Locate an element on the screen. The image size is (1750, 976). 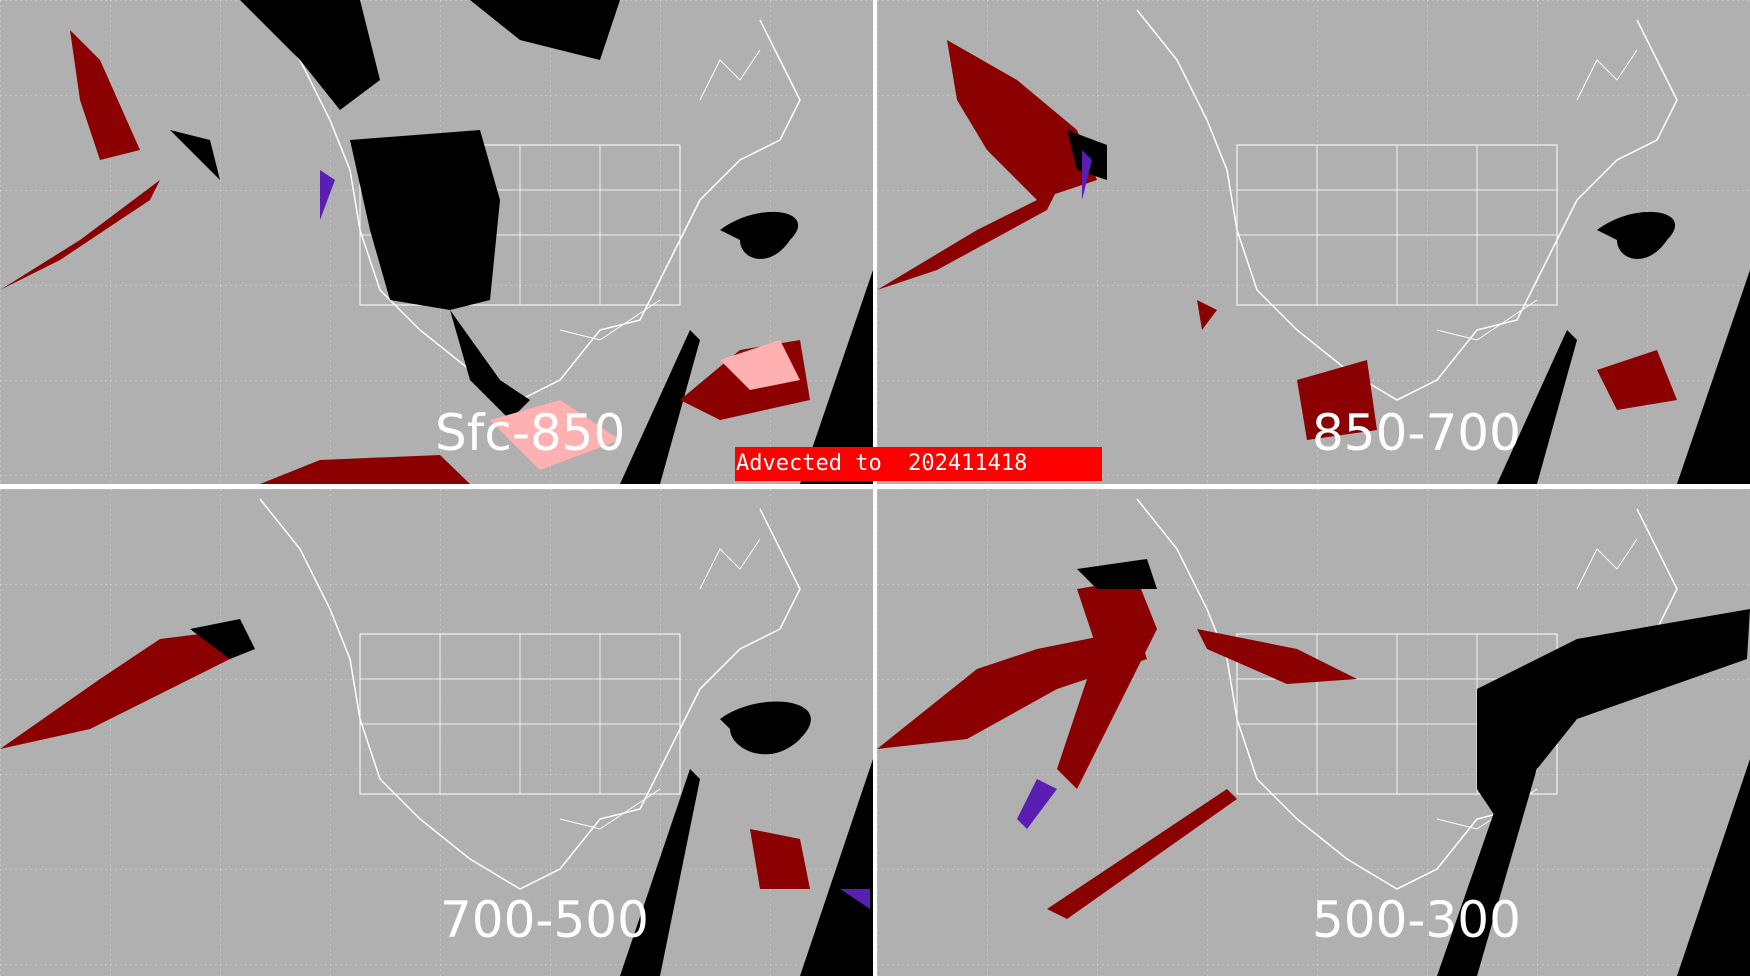
advected-time-banner: Advected to 202411418 is located at coordinates (918, 464).